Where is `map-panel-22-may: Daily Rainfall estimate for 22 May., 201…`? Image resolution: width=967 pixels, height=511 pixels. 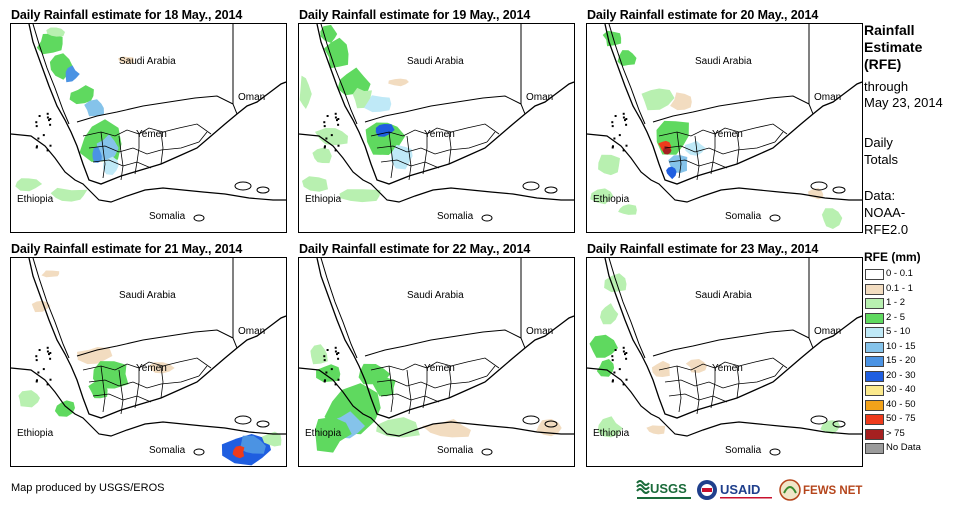 map-panel-22-may: Daily Rainfall estimate for 22 May., 201… is located at coordinates (436, 354).